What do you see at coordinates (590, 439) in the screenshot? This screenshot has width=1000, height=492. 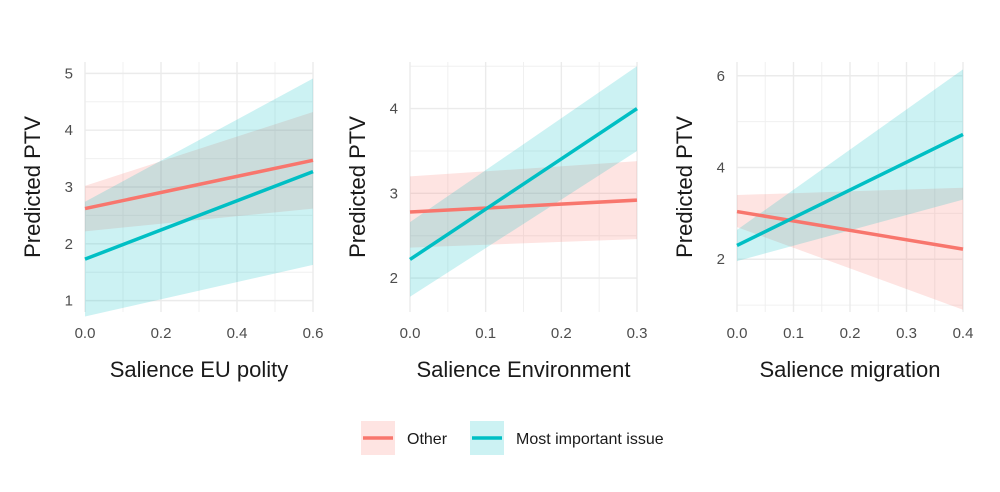 I see `legend-label-most-important-issue: Most important issue` at bounding box center [590, 439].